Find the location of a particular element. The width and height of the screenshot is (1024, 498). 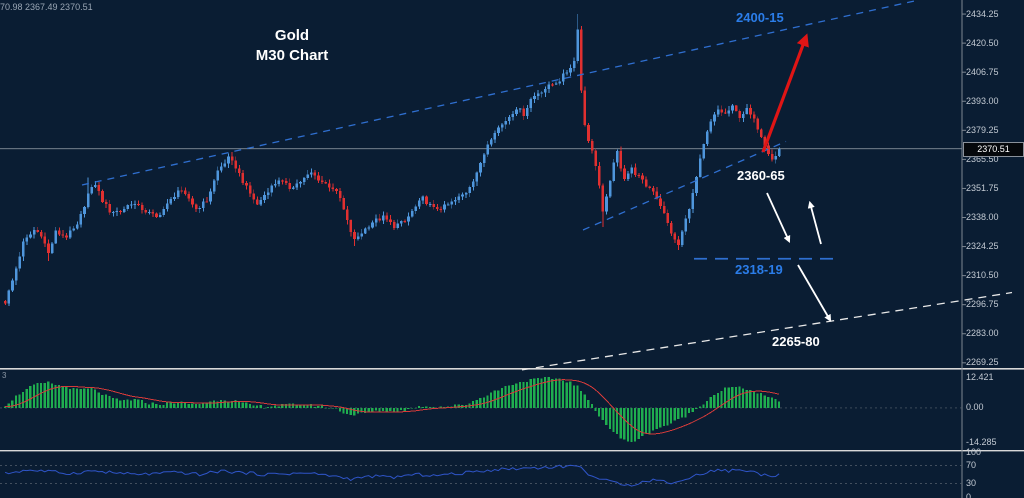

oscillator-indicator is located at coordinates (392, 475).